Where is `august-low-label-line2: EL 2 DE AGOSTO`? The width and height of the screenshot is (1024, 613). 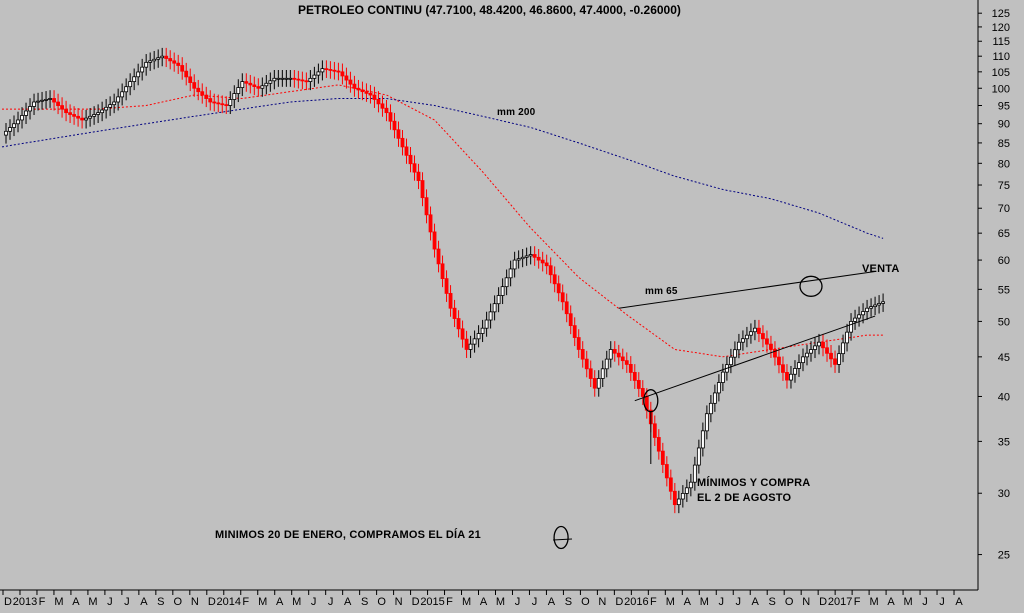 august-low-label-line2: EL 2 DE AGOSTO is located at coordinates (744, 498).